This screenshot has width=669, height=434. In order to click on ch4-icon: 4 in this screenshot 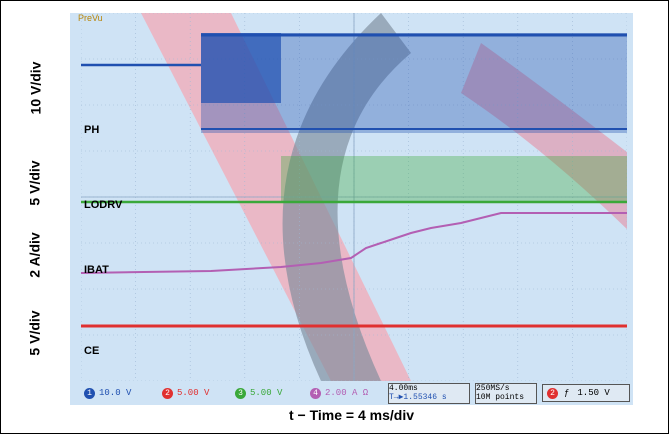, I will do `click(315, 393)`.